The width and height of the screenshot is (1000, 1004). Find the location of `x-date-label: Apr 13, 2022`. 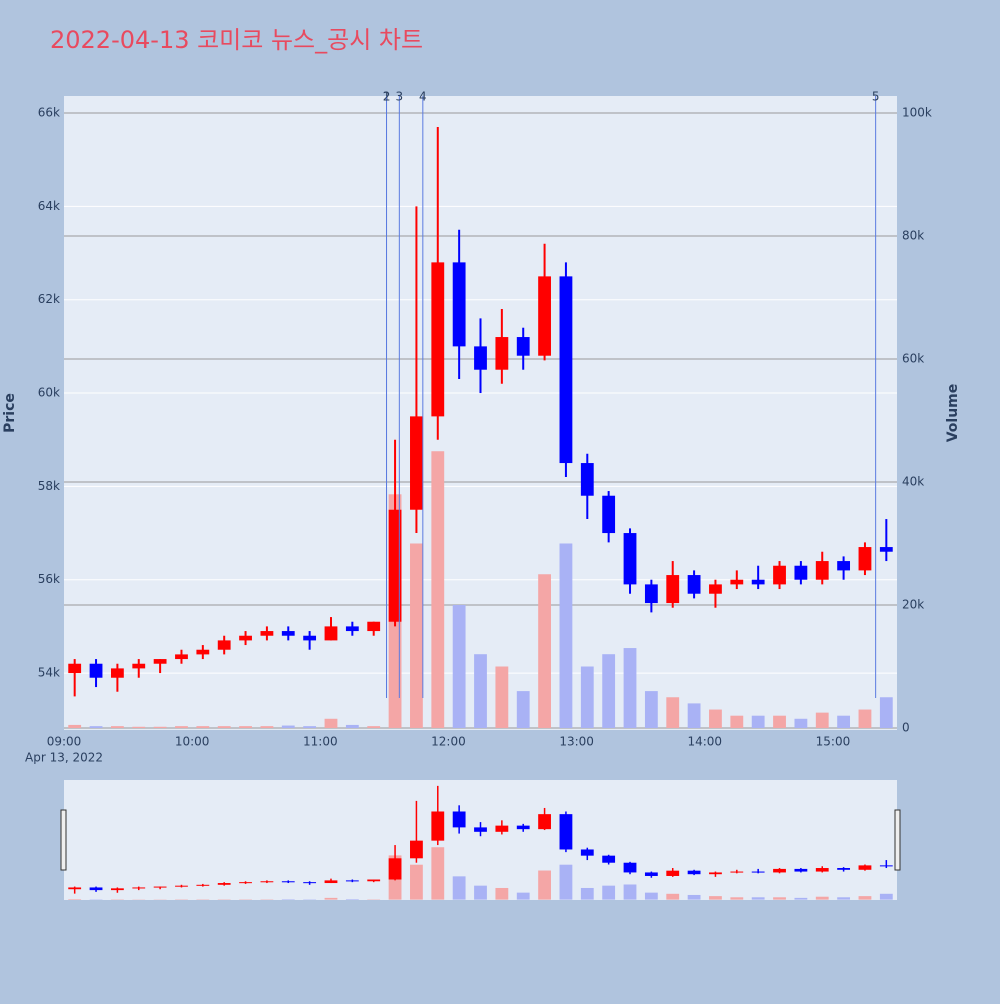

x-date-label: Apr 13, 2022 is located at coordinates (64, 758).